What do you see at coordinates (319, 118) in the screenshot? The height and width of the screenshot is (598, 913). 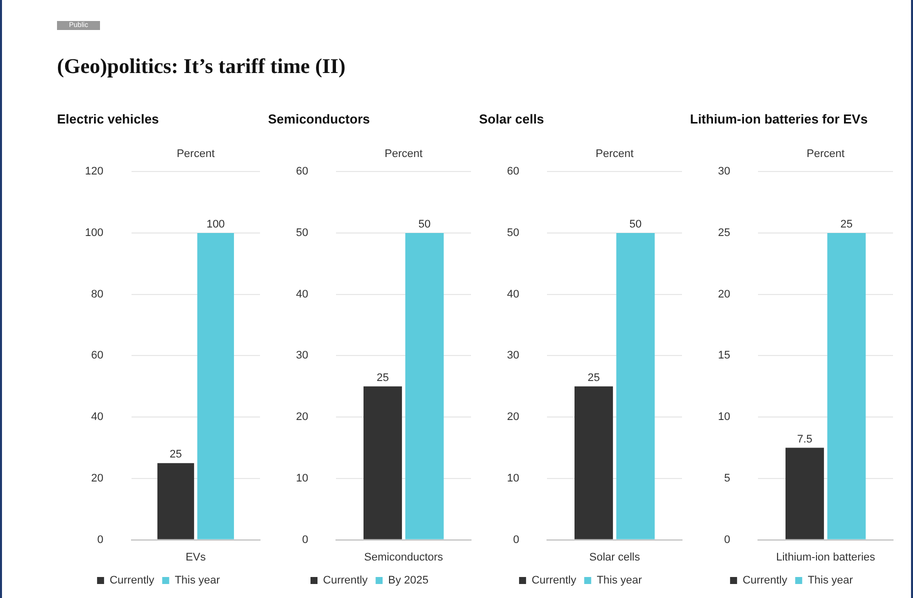 I see `chart-title: Semiconductors` at bounding box center [319, 118].